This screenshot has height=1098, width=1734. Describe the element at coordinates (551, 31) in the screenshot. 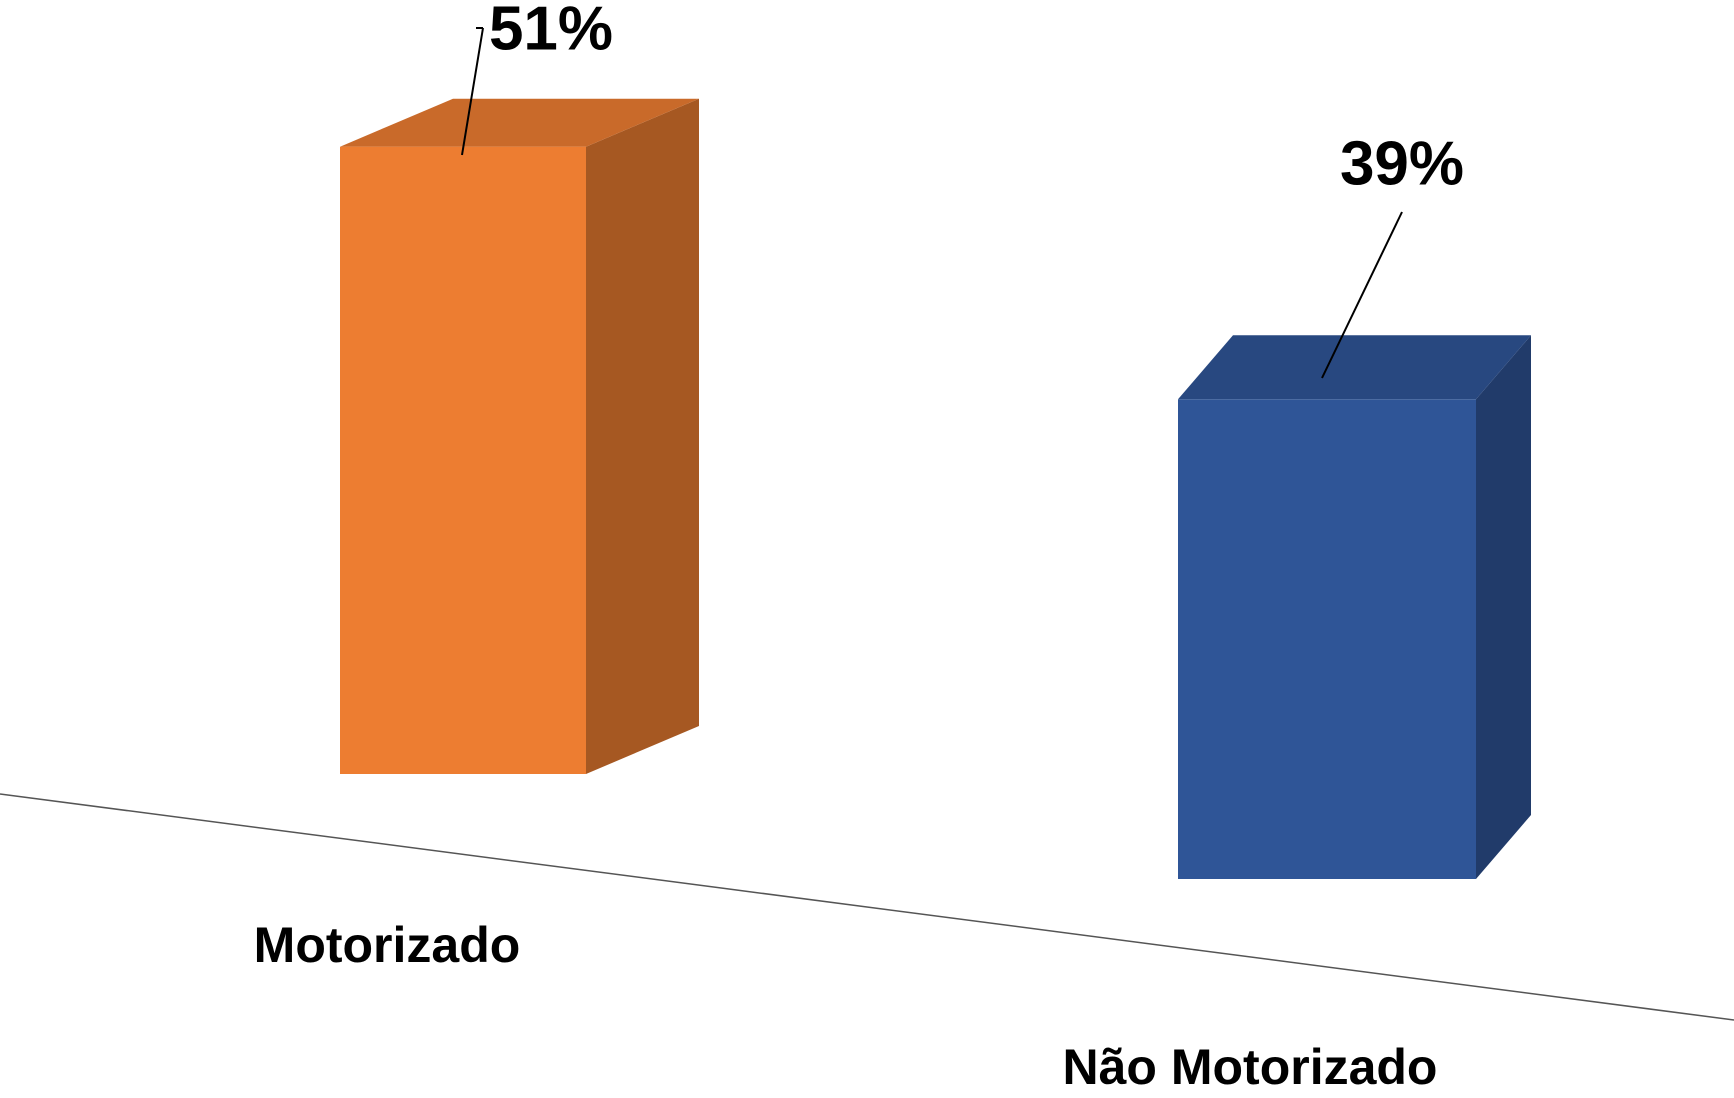

I see `data-label: 51%` at that location.